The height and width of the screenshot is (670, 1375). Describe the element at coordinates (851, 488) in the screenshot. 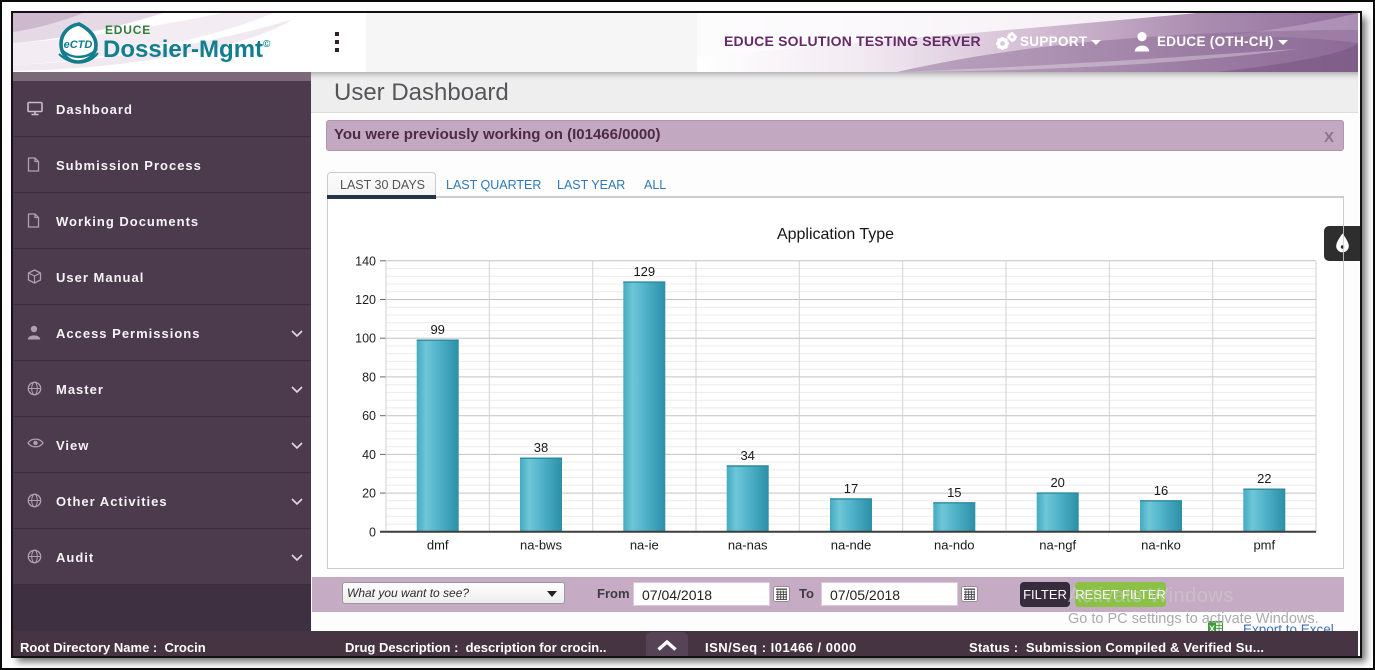

I see `svg-text: 17` at that location.